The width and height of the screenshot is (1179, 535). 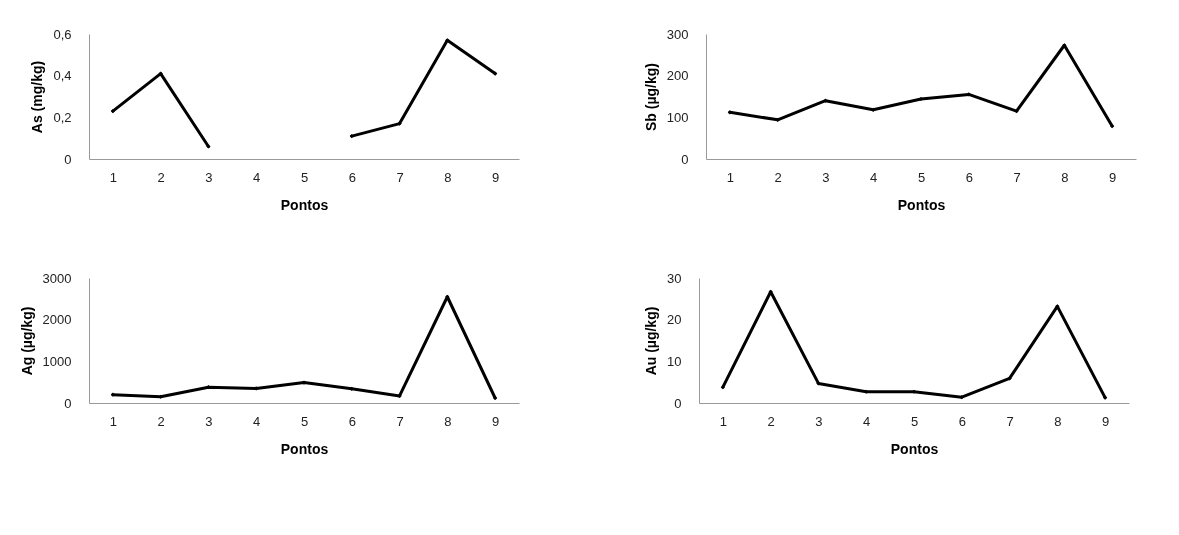 What do you see at coordinates (62, 34) in the screenshot?
I see `y-tick-label: 0,6` at bounding box center [62, 34].